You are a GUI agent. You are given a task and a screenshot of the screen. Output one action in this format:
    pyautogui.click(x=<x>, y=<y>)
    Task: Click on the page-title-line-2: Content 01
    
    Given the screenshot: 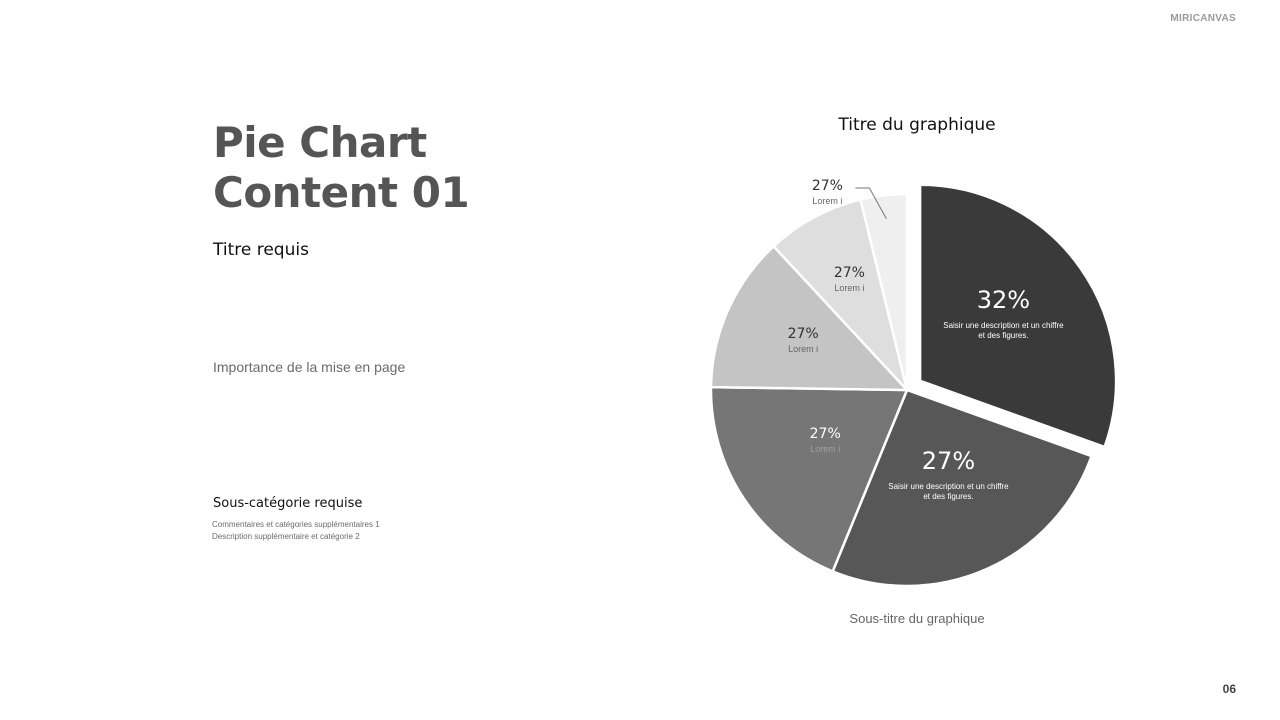 What is the action you would take?
    pyautogui.click(x=341, y=192)
    